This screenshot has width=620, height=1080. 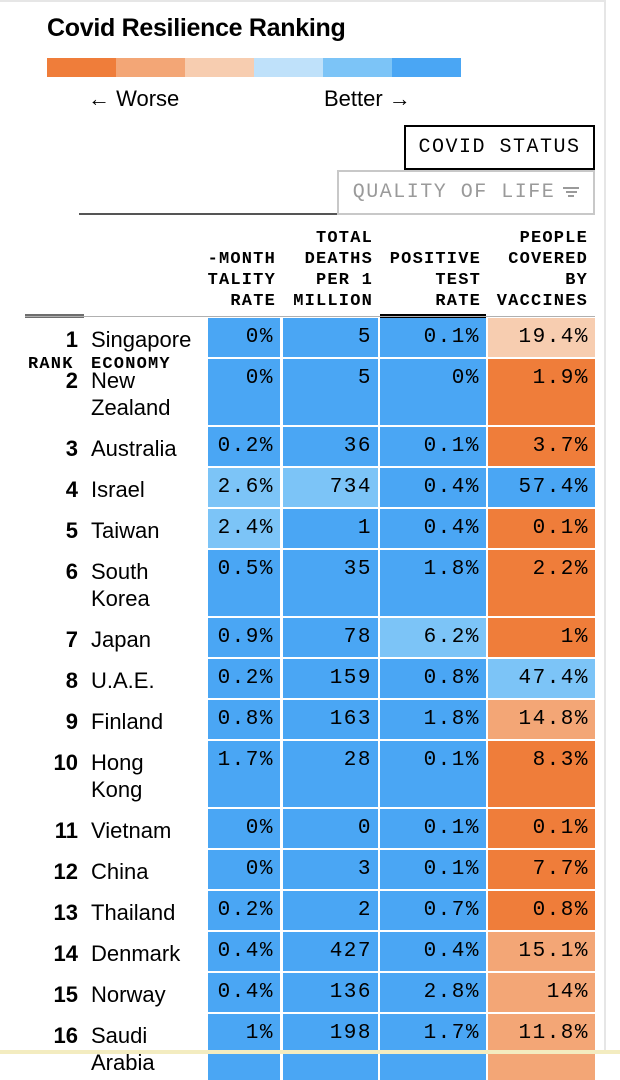 I want to click on mortality-rate-cell: 2.4%, so click(x=244, y=528).